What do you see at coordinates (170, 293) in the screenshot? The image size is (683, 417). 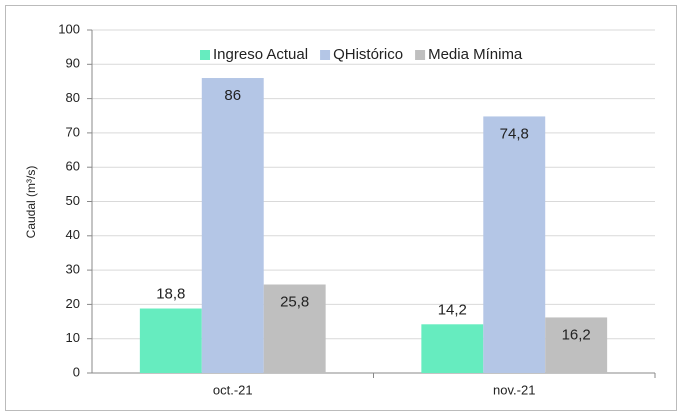 I see `value-label: 18,8` at bounding box center [170, 293].